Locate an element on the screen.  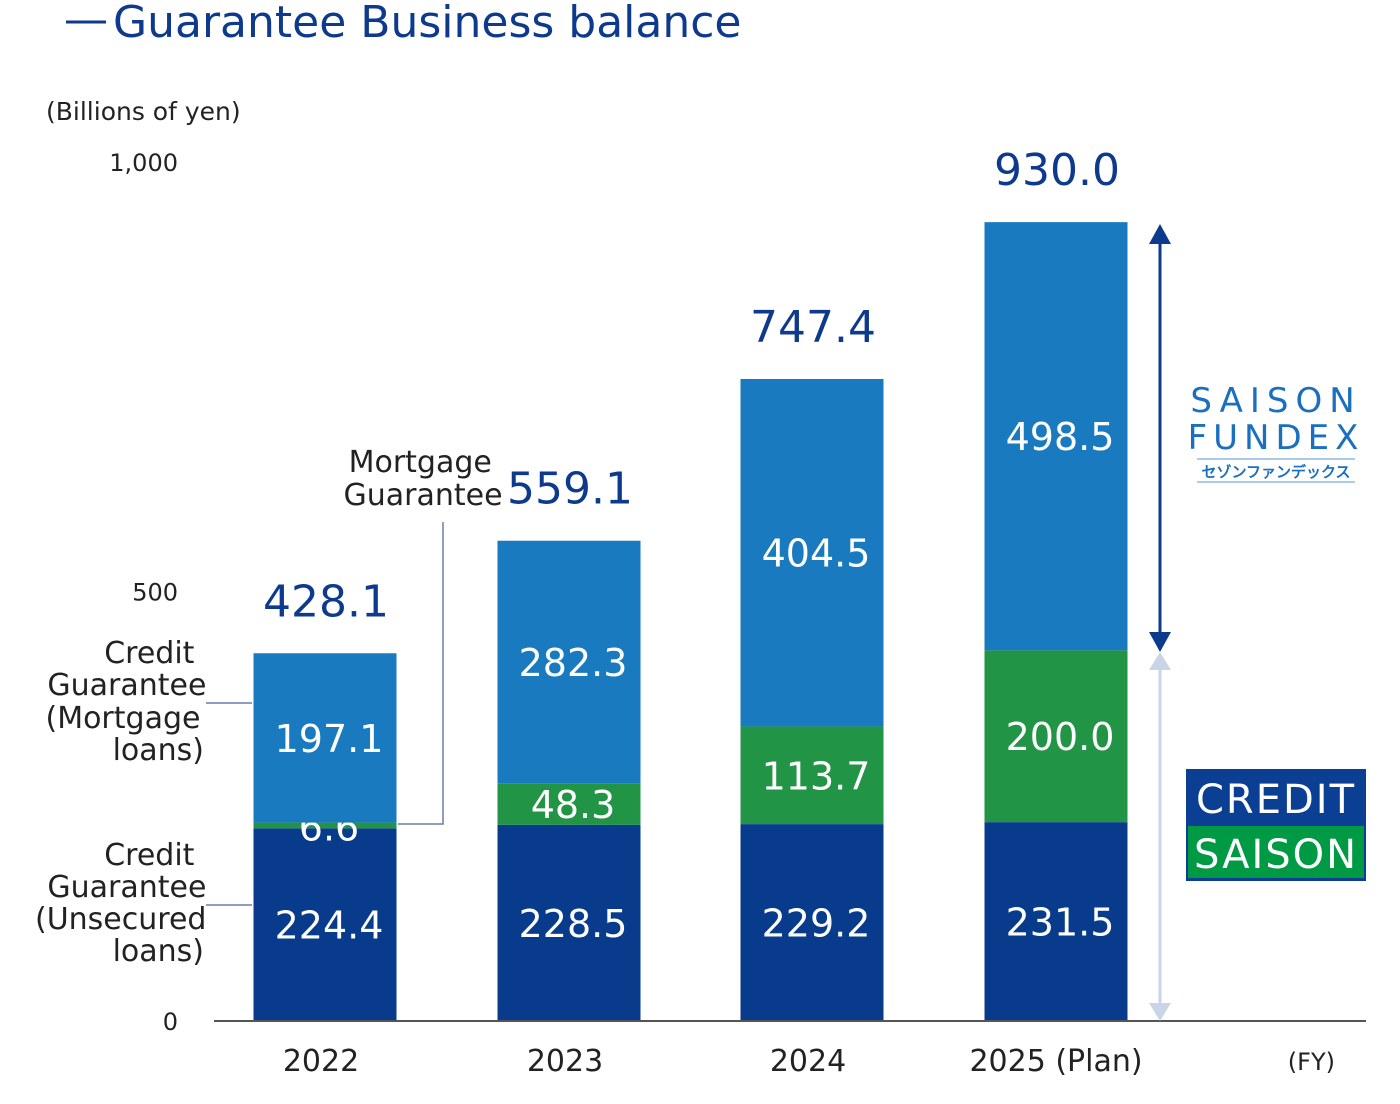
callout-line-mortgage-guarantee is located at coordinates (421, 673).